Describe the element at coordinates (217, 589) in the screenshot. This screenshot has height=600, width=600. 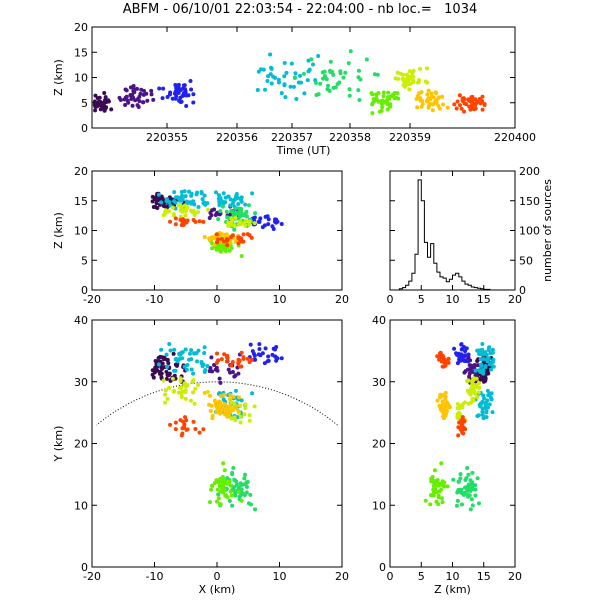
I see `x-axis-label: X (km)` at that location.